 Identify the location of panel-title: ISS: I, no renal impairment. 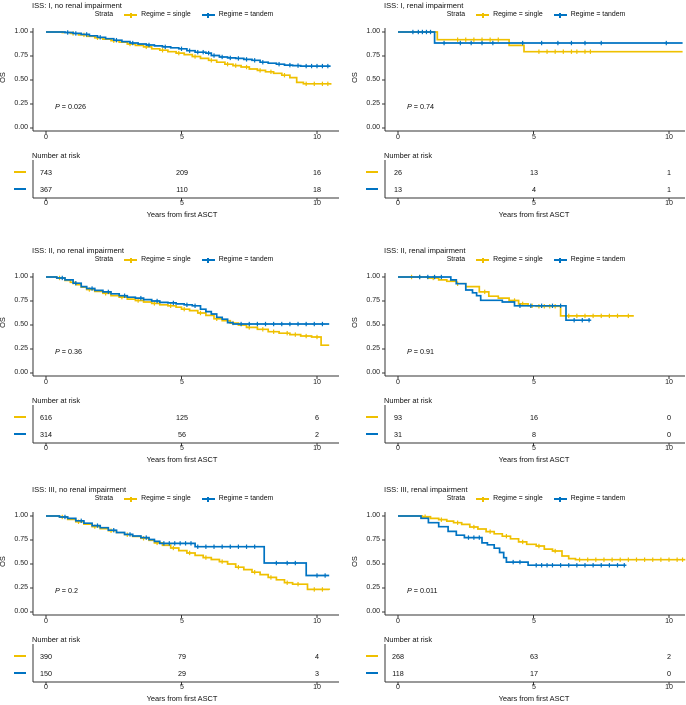
(77, 5).